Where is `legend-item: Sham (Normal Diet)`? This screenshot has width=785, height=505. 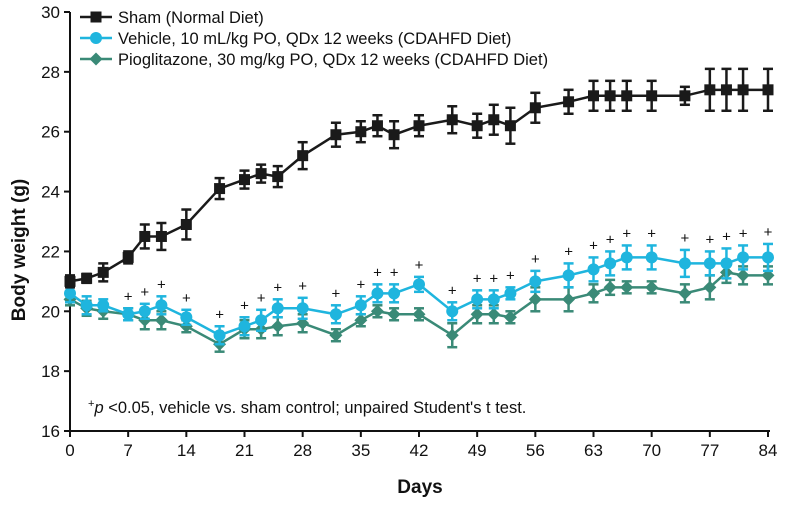
legend-item: Sham (Normal Diet) is located at coordinates (172, 18).